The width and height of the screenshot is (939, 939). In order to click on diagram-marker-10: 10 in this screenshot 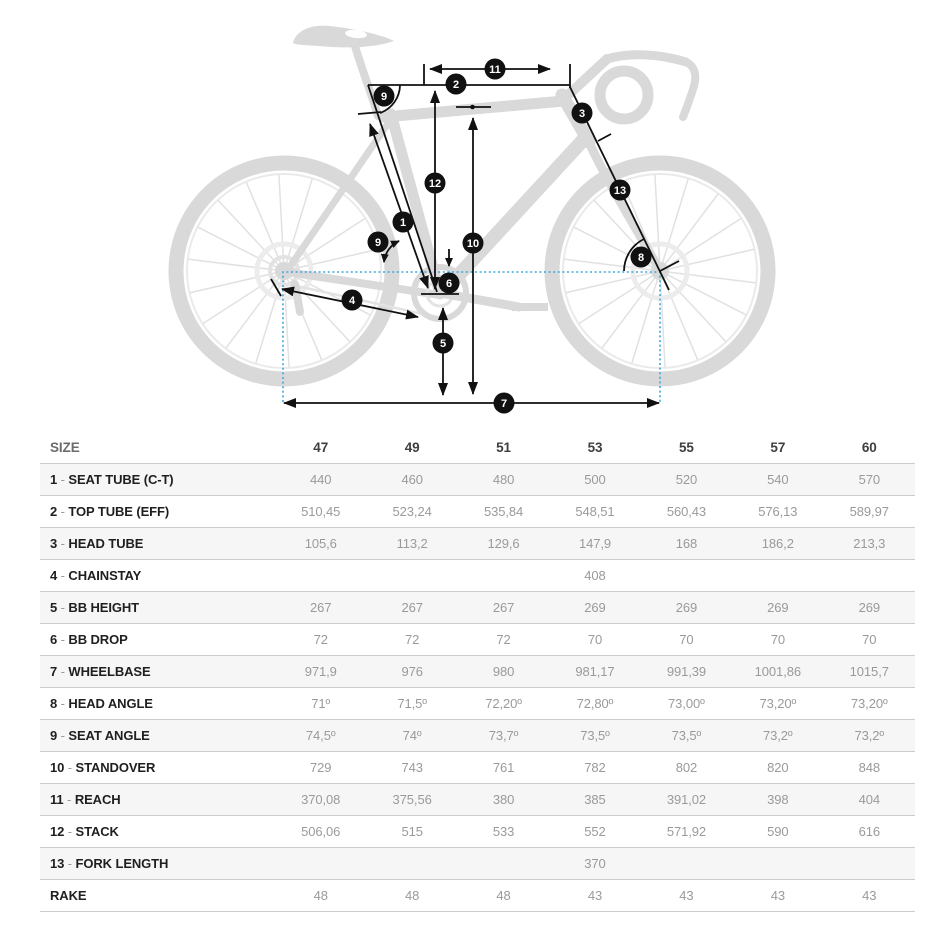, I will do `click(473, 243)`.